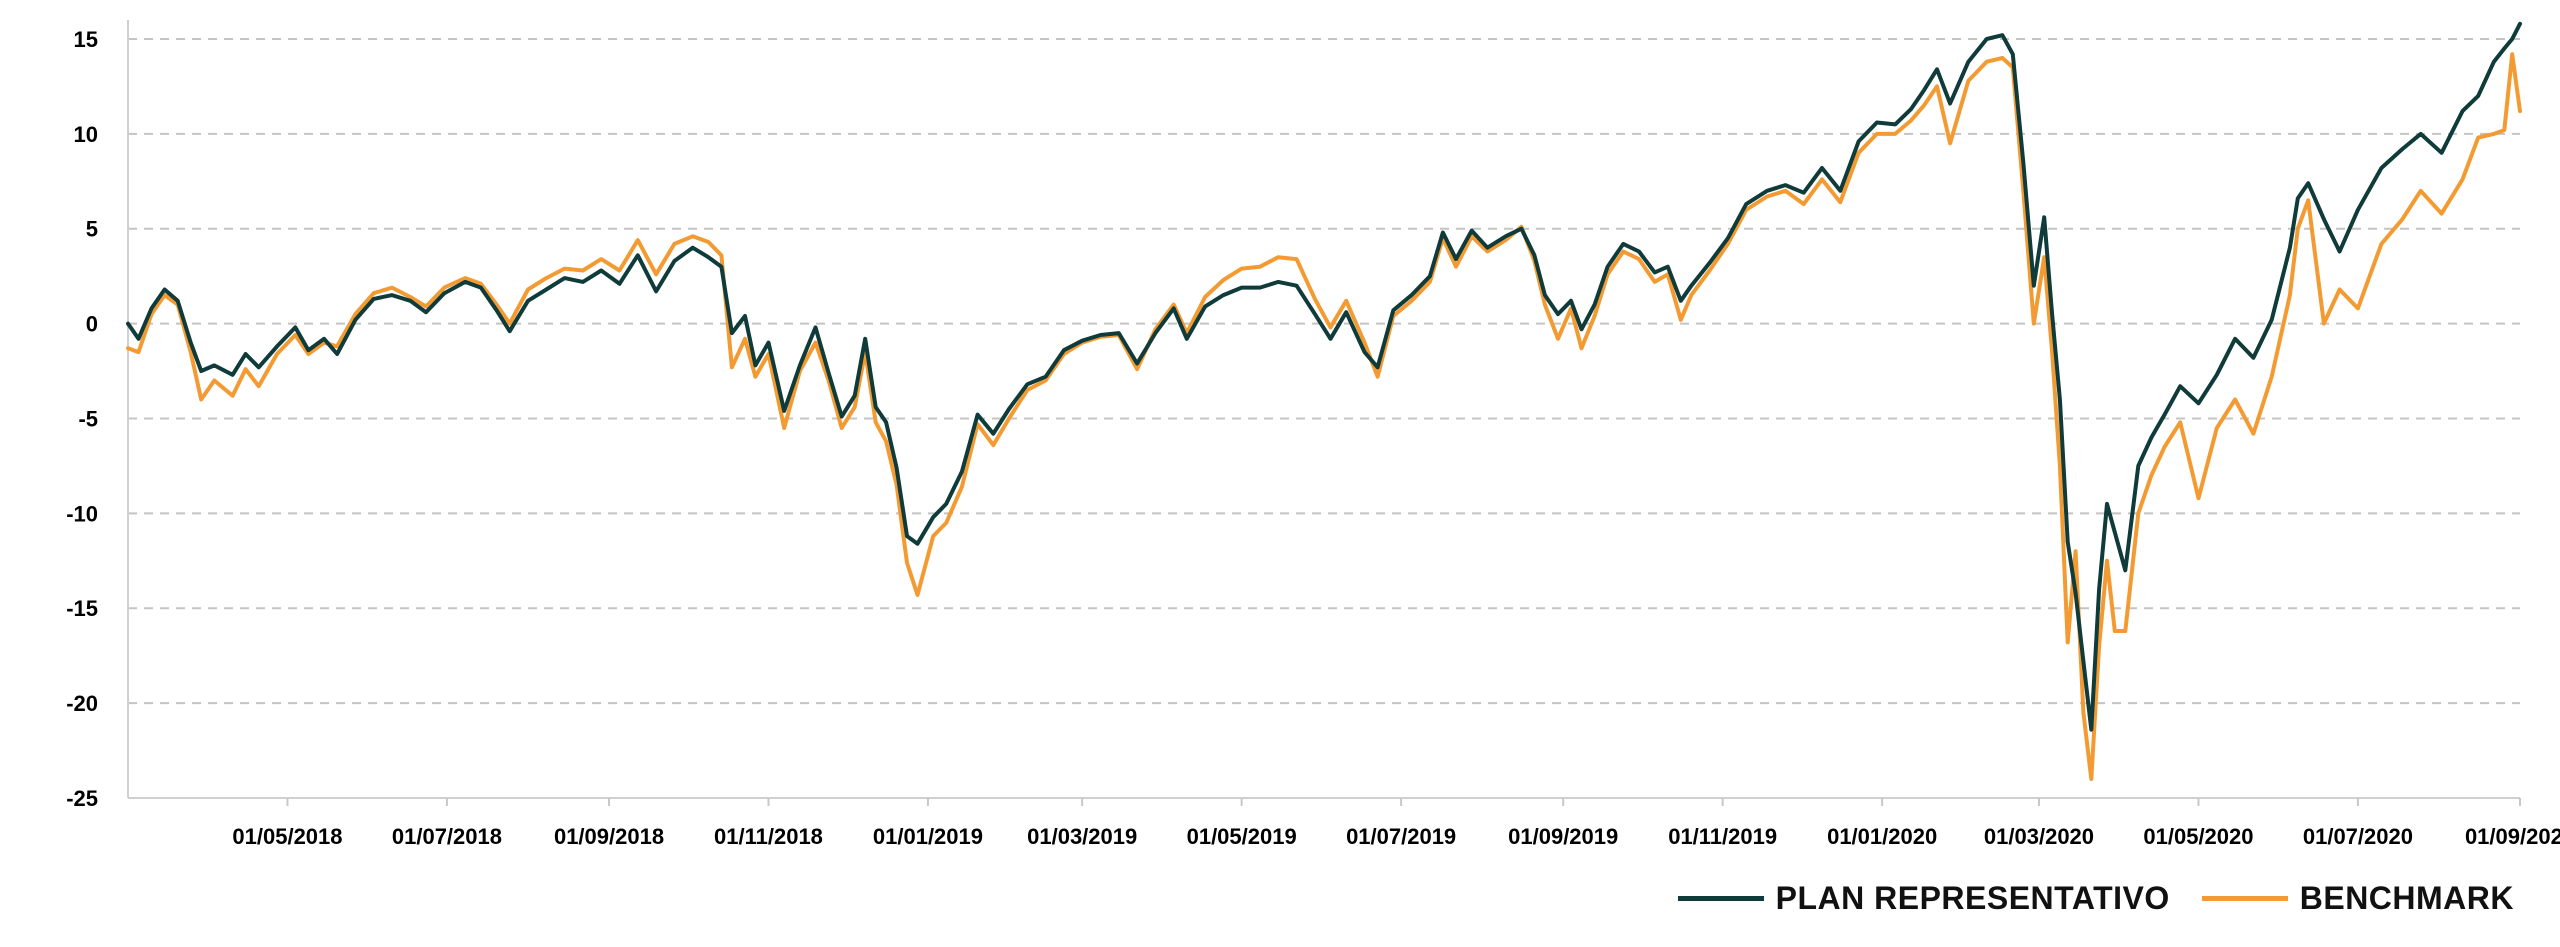  I want to click on x-tick-label: 01/07/2020, so click(2358, 836).